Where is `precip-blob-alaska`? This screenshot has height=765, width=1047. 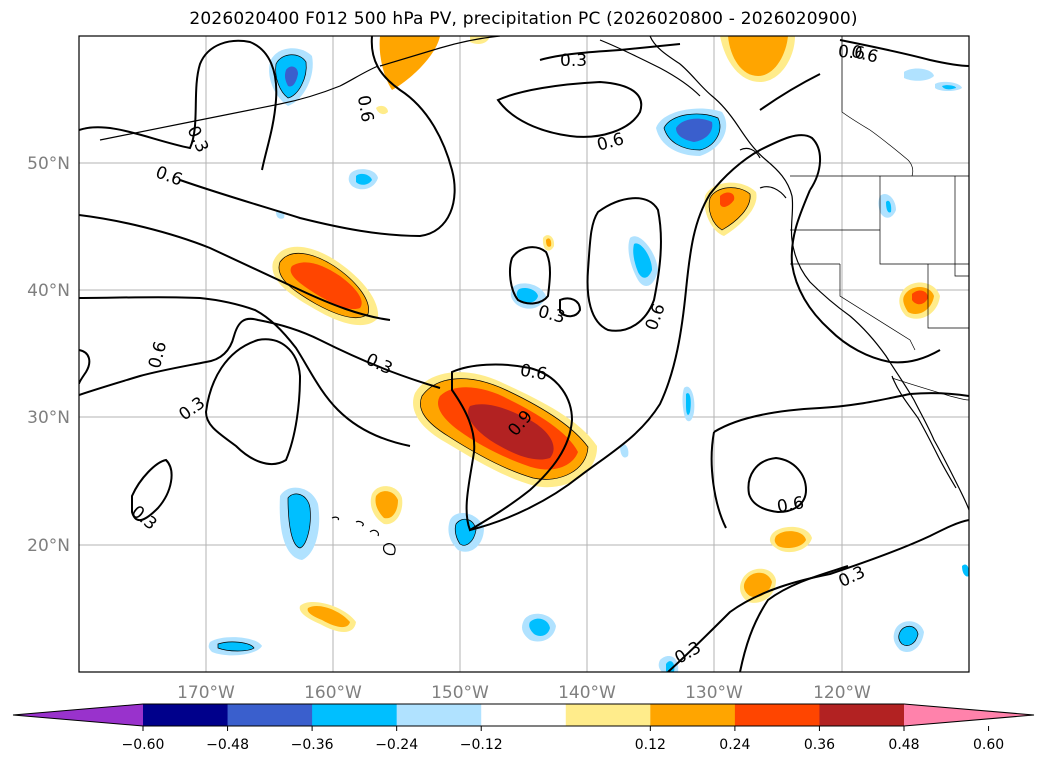 precip-blob-alaska is located at coordinates (409, 63).